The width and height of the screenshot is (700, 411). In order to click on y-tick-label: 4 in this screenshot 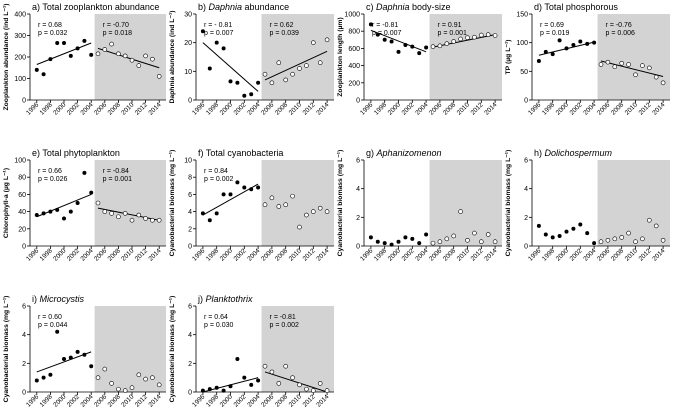, I will do `click(526, 189)`.